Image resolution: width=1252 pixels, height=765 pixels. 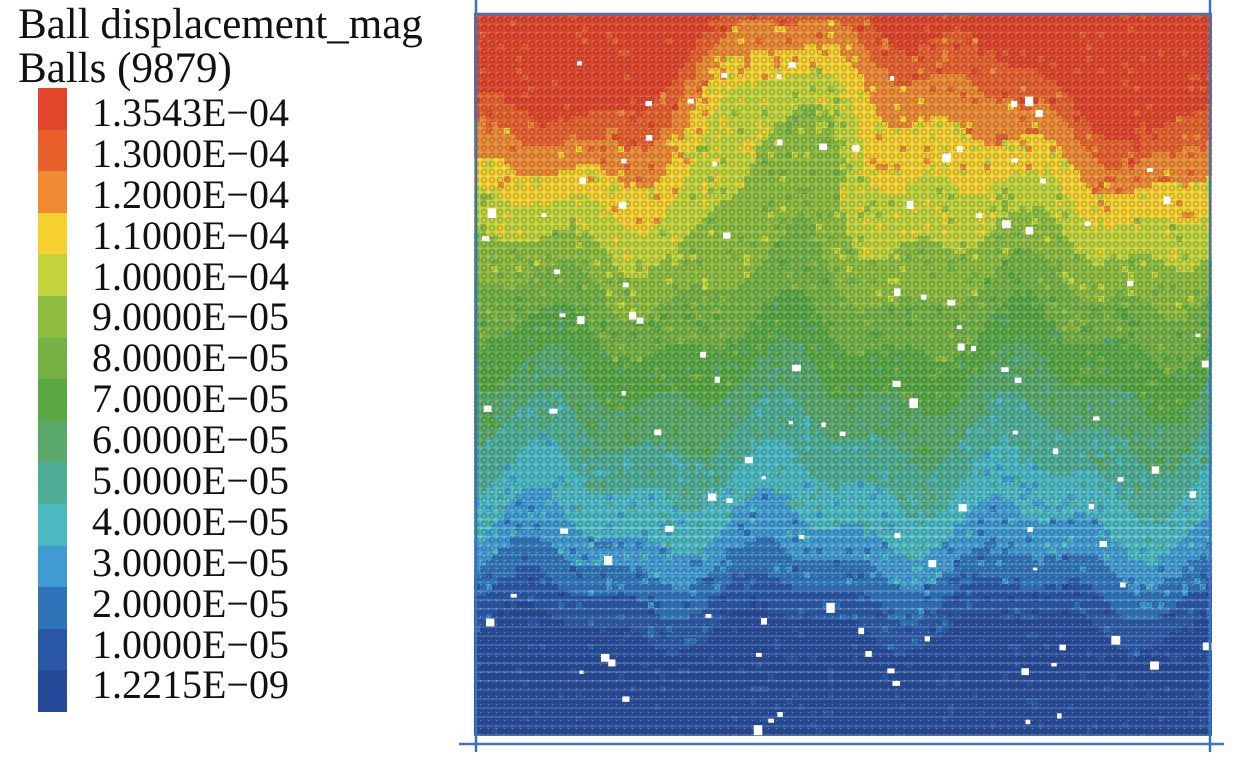 I want to click on legend-value-label: 1.0000E−04, so click(x=190, y=276).